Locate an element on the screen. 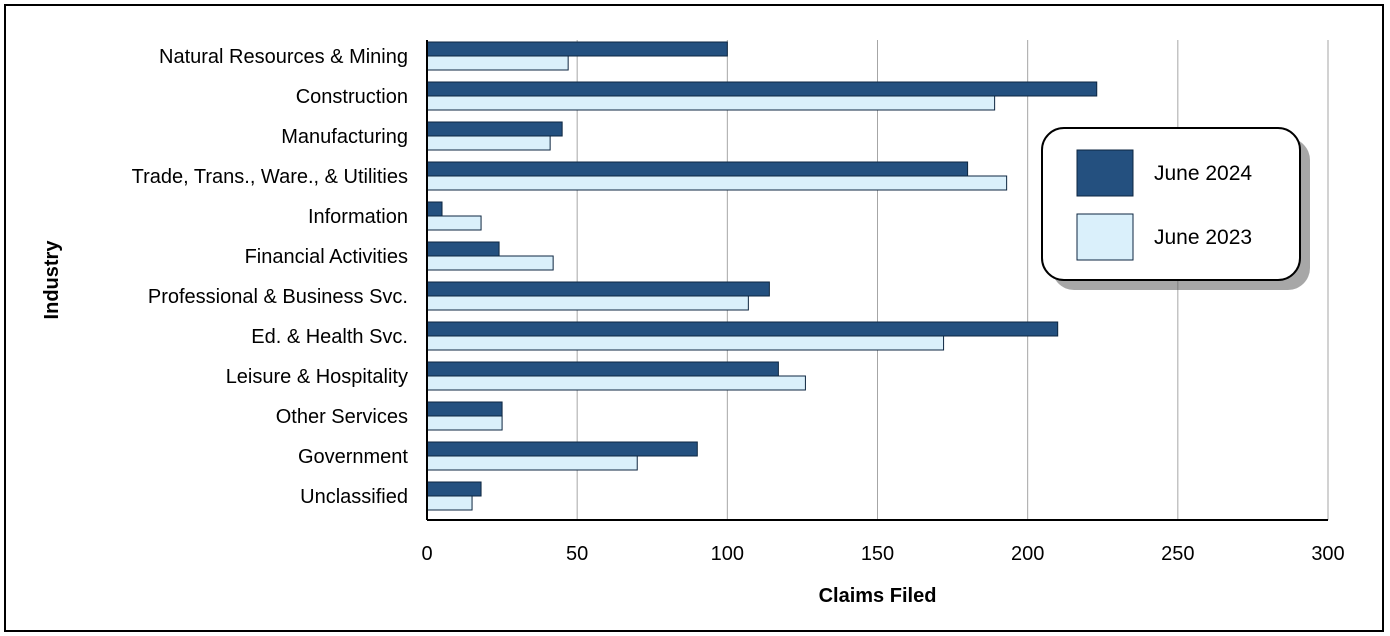 The height and width of the screenshot is (636, 1390). category-label-9: Other Services is located at coordinates (342, 417).